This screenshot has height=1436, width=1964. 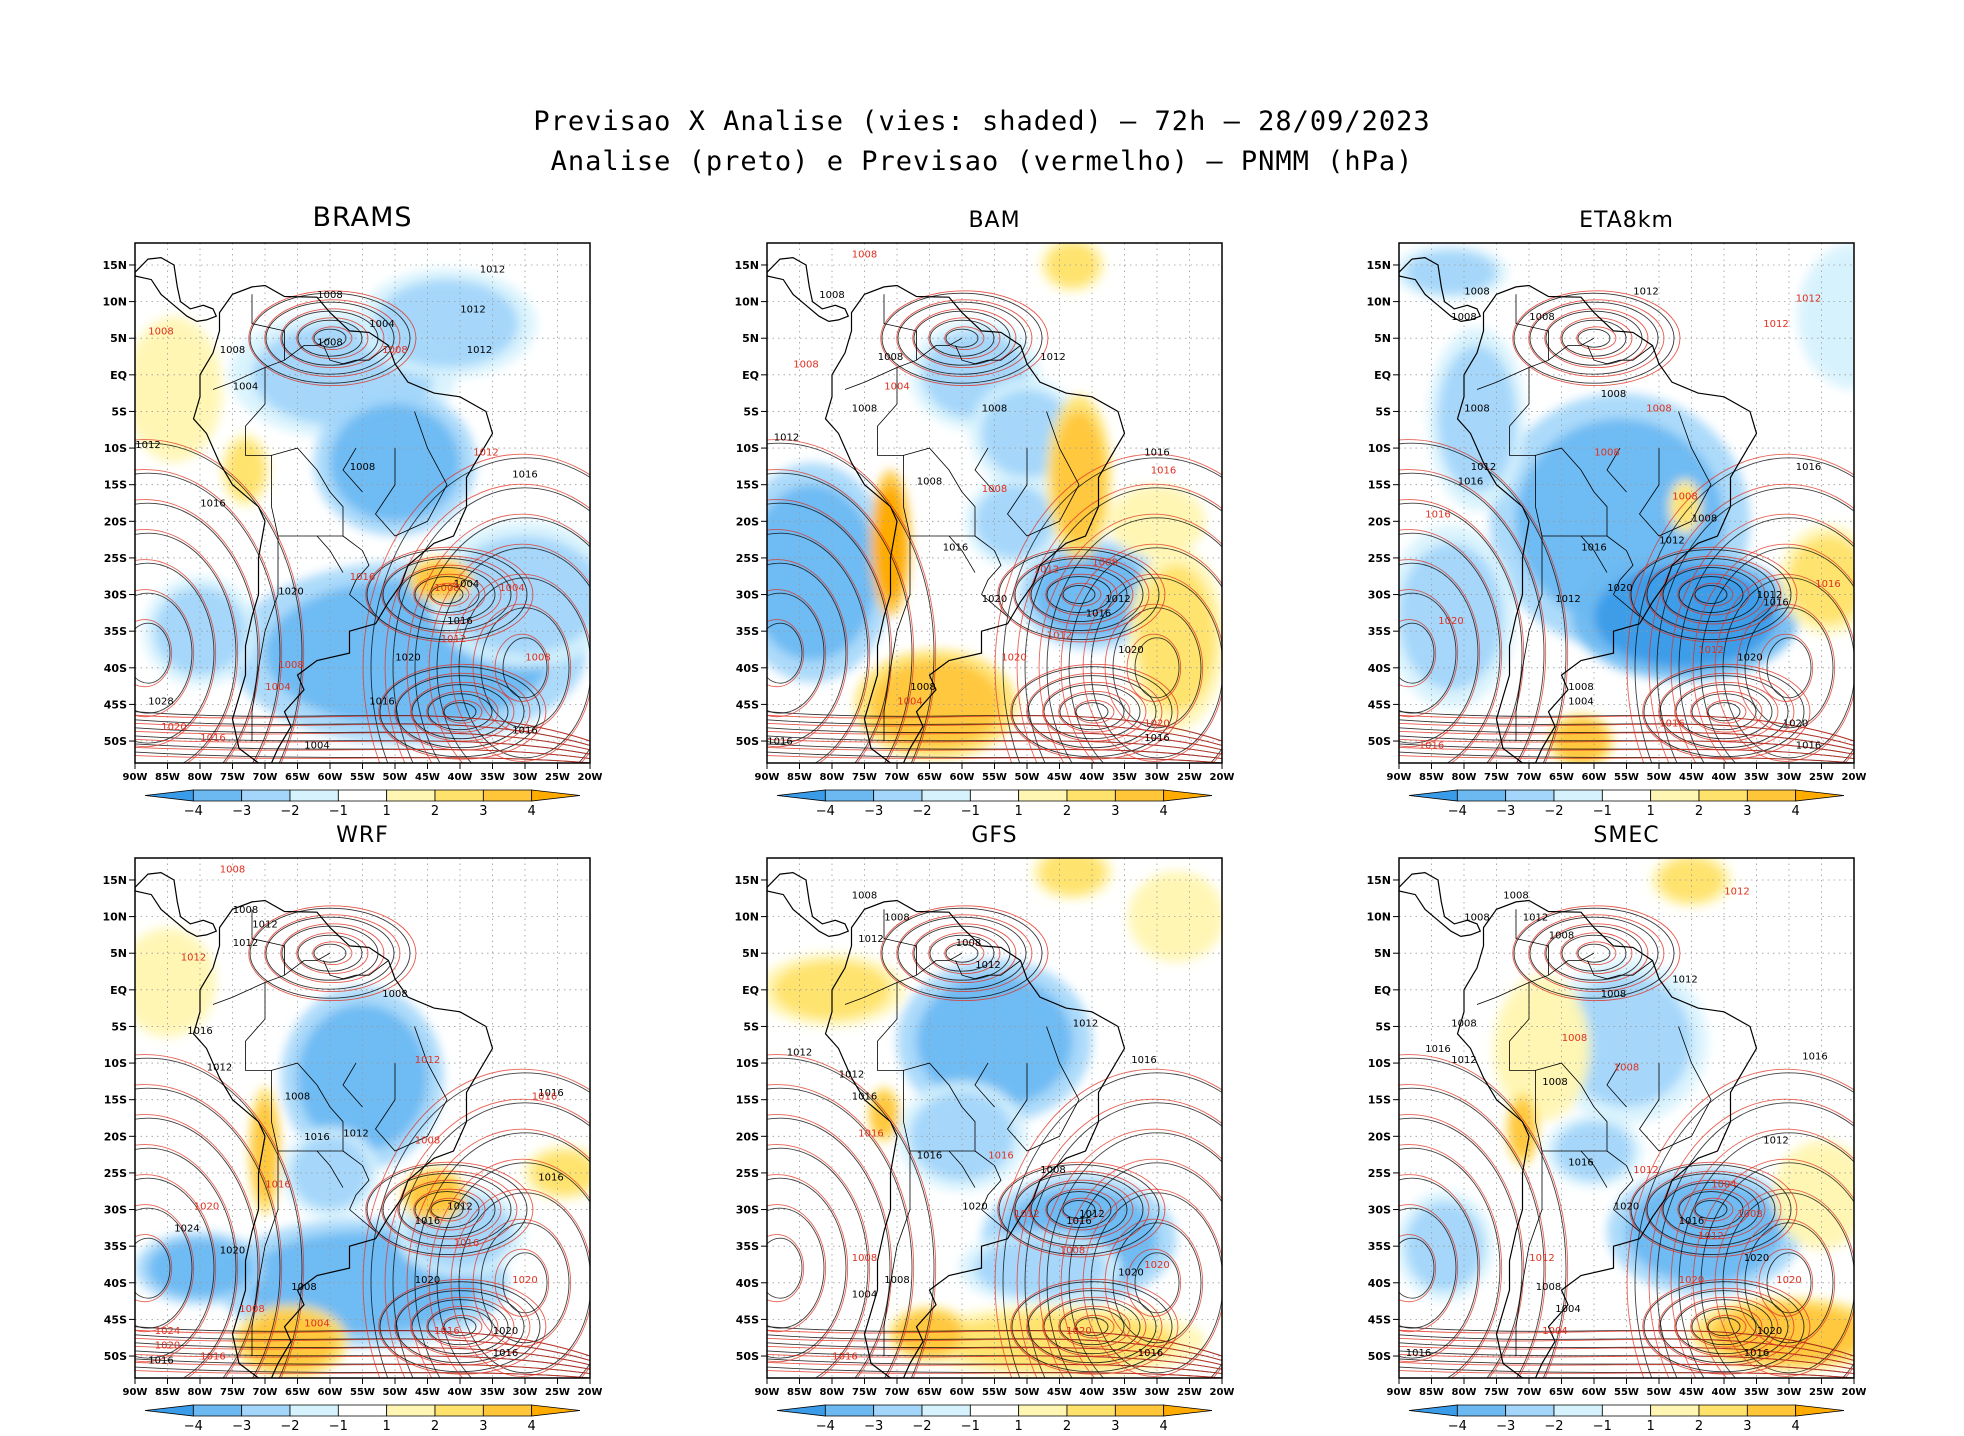 I want to click on lat-tick-label: 40S, so click(x=747, y=668).